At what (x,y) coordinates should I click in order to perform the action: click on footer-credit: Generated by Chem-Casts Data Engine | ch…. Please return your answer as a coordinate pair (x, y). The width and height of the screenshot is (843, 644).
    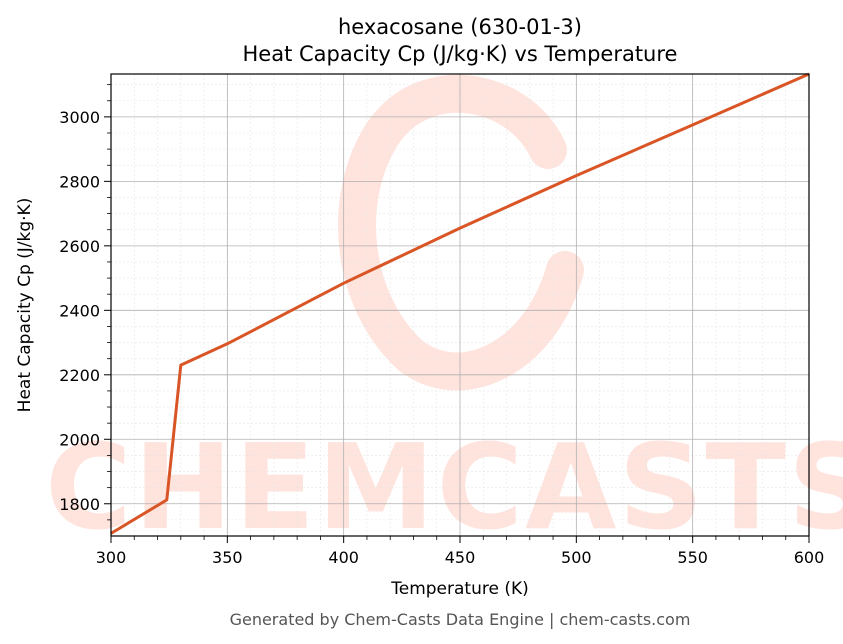
    Looking at the image, I should click on (460, 619).